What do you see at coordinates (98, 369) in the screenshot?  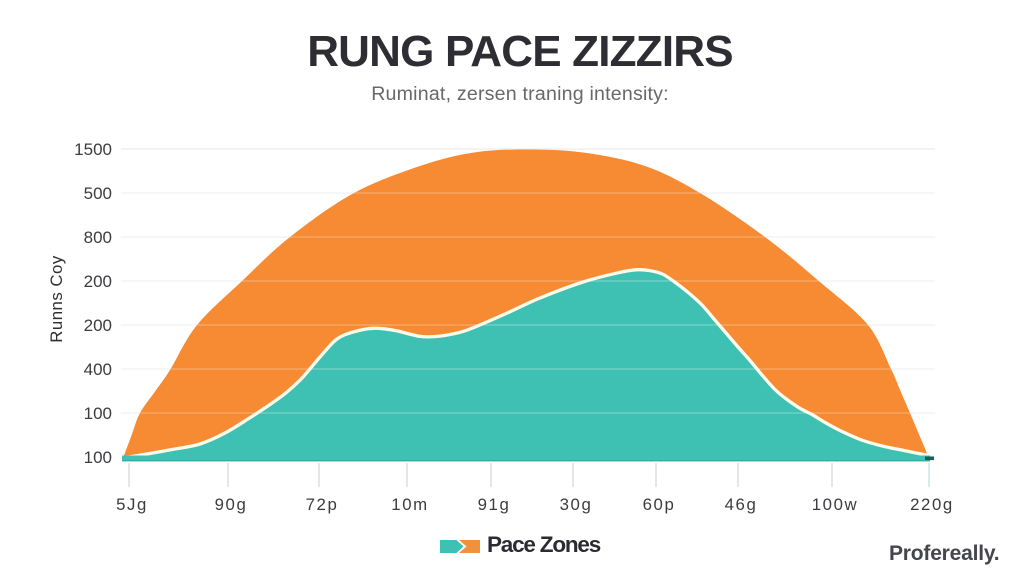 I see `svg-text: 400` at bounding box center [98, 369].